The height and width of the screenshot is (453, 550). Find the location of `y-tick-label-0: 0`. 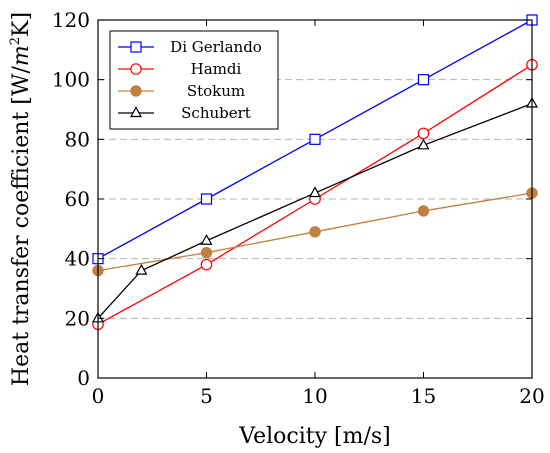

y-tick-label-0: 0 is located at coordinates (83, 378).